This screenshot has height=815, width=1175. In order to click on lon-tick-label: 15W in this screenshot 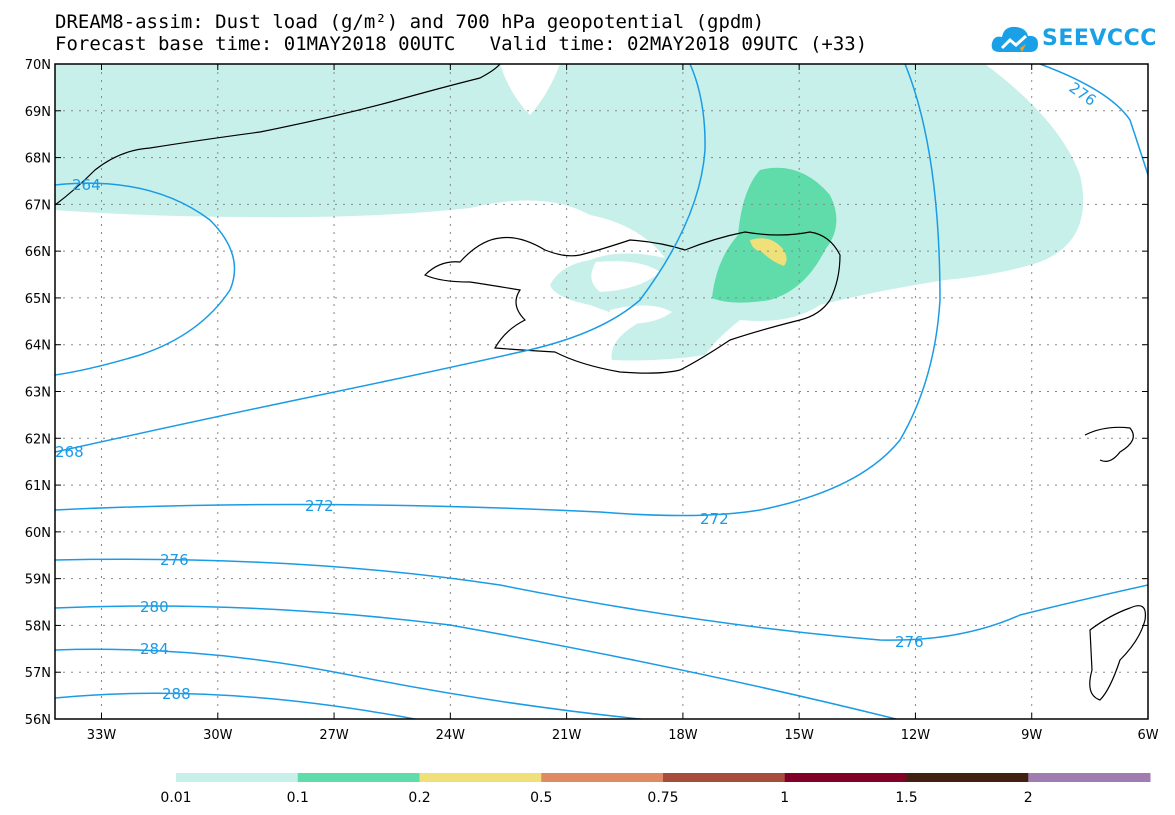, I will do `click(799, 735)`.